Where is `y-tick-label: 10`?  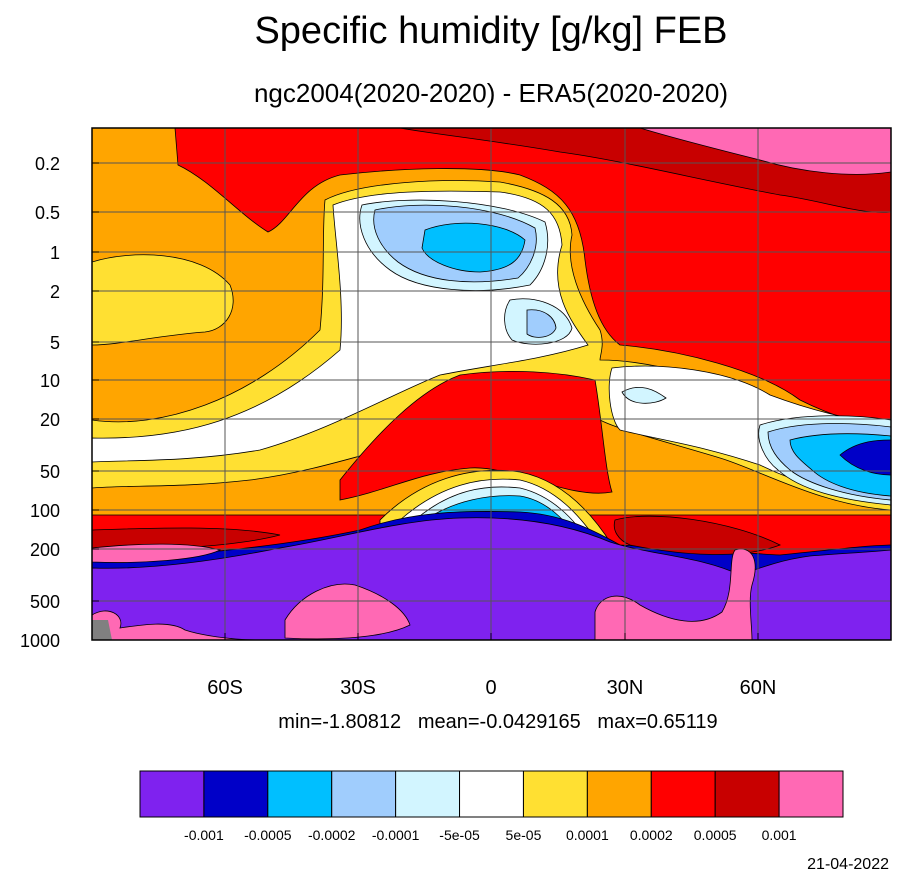 y-tick-label: 10 is located at coordinates (50, 381).